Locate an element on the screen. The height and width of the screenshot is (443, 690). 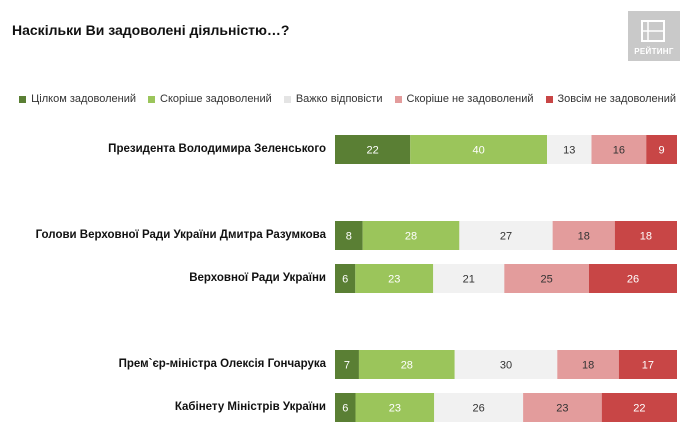
data-label: 13 is located at coordinates (569, 151).